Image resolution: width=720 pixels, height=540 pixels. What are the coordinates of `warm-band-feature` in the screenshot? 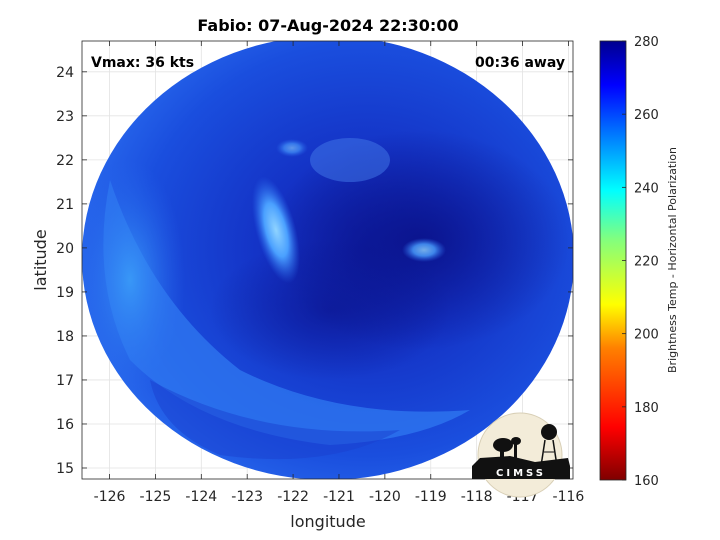 It's located at (276, 230).